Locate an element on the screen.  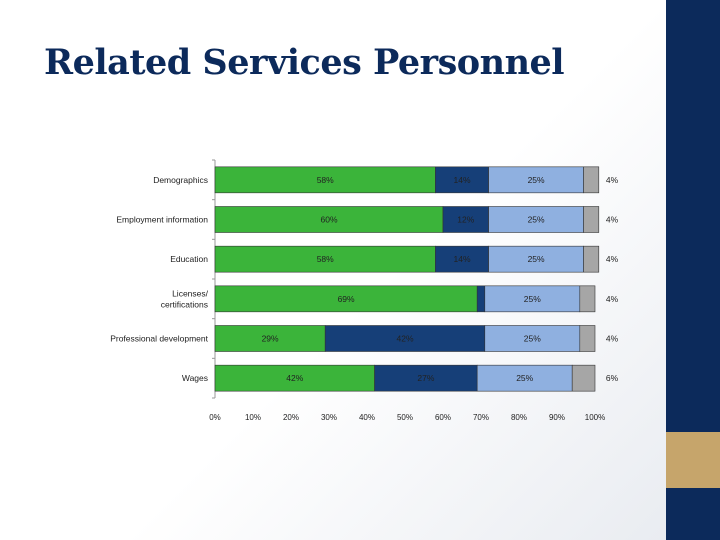
data-label: 27% is located at coordinates (425, 378).